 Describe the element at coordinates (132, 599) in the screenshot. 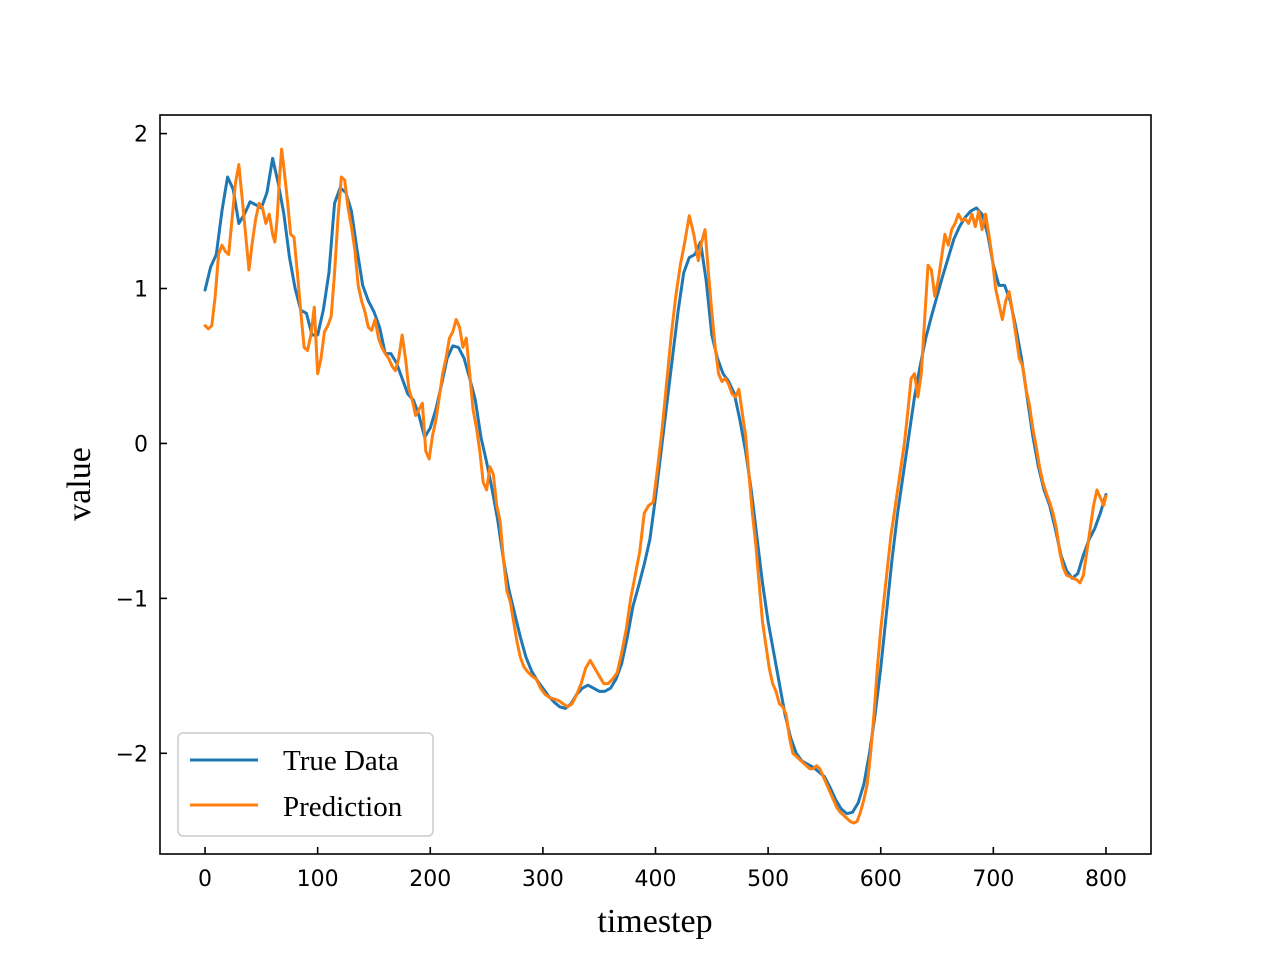

I see `y-tick-label: −1` at that location.